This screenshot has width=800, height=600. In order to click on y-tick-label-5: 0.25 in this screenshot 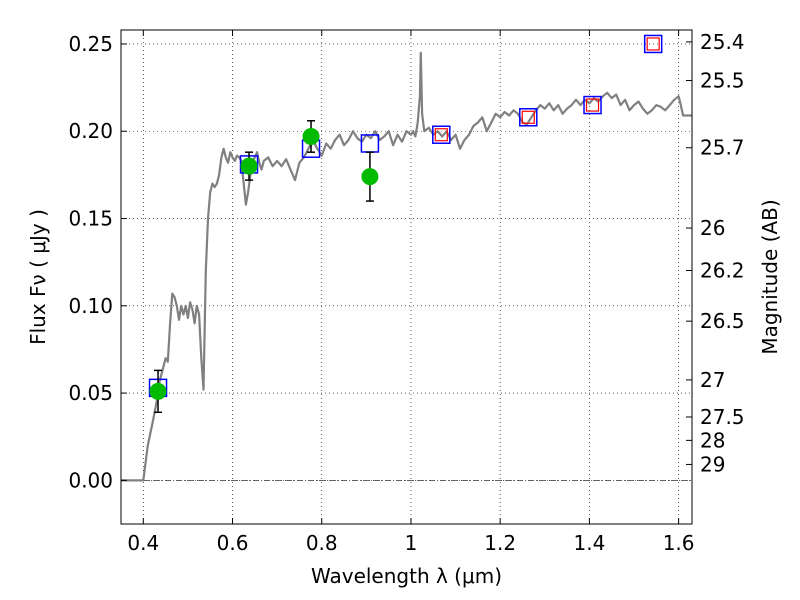, I will do `click(90, 44)`.